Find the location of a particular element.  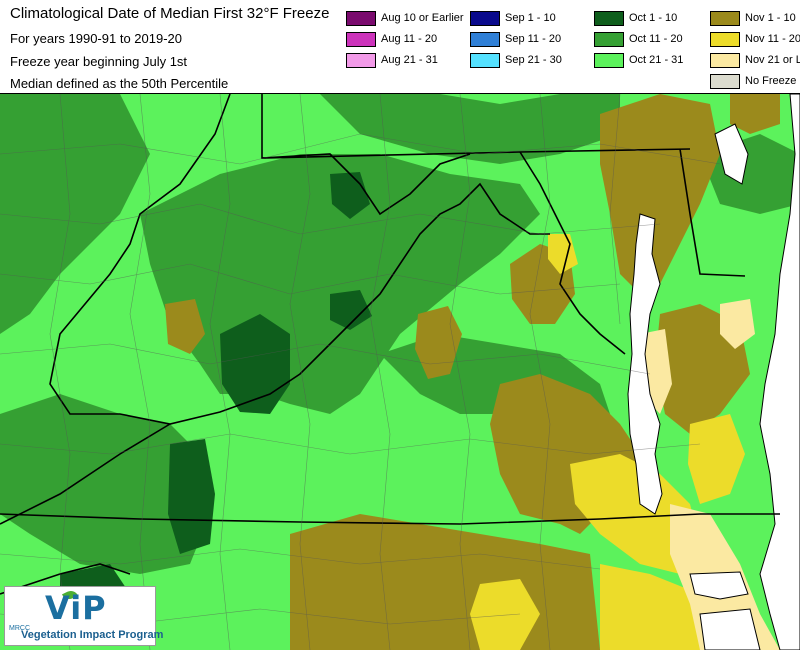

legend-label: Oct 21 - 31 is located at coordinates (656, 60).